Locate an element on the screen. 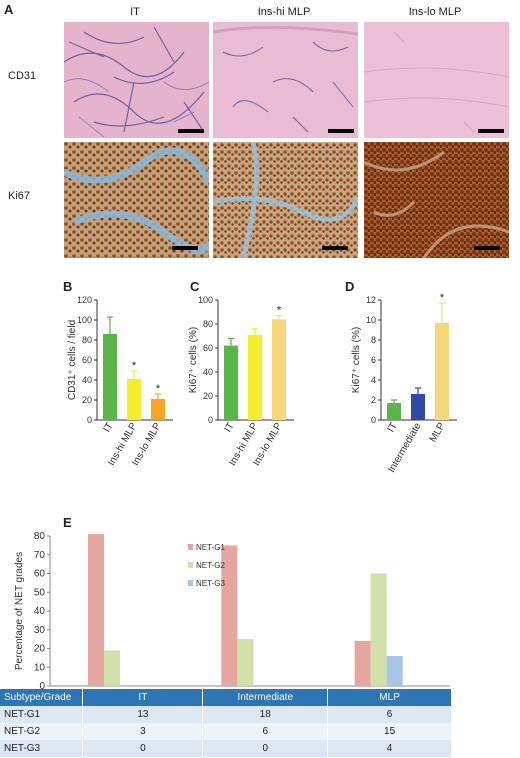  legend-label: NET-G1 is located at coordinates (210, 547).